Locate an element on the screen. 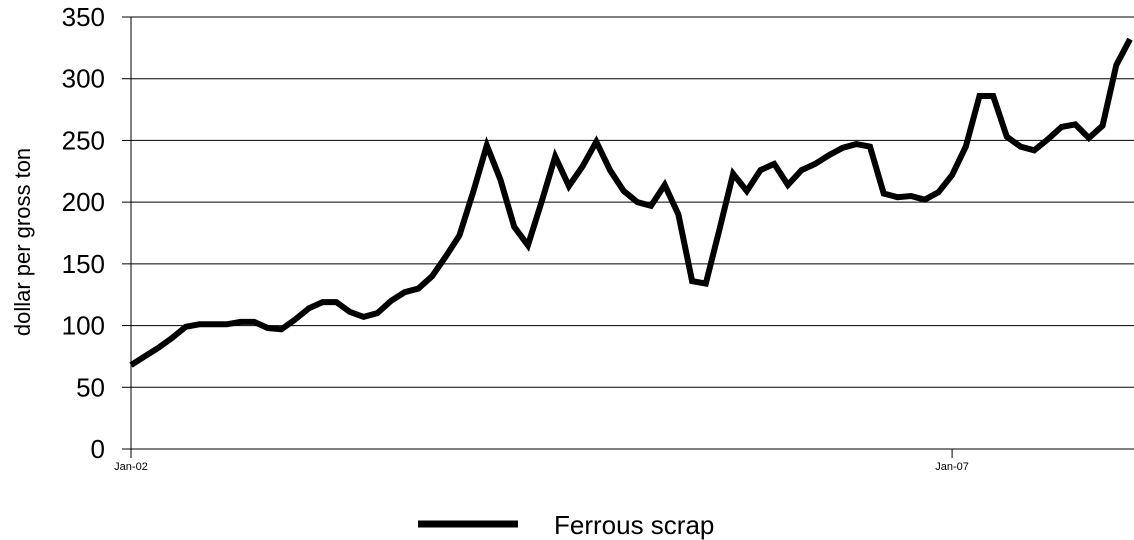  legend-label-ferrous-scrap: Ferrous scrap is located at coordinates (634, 525).